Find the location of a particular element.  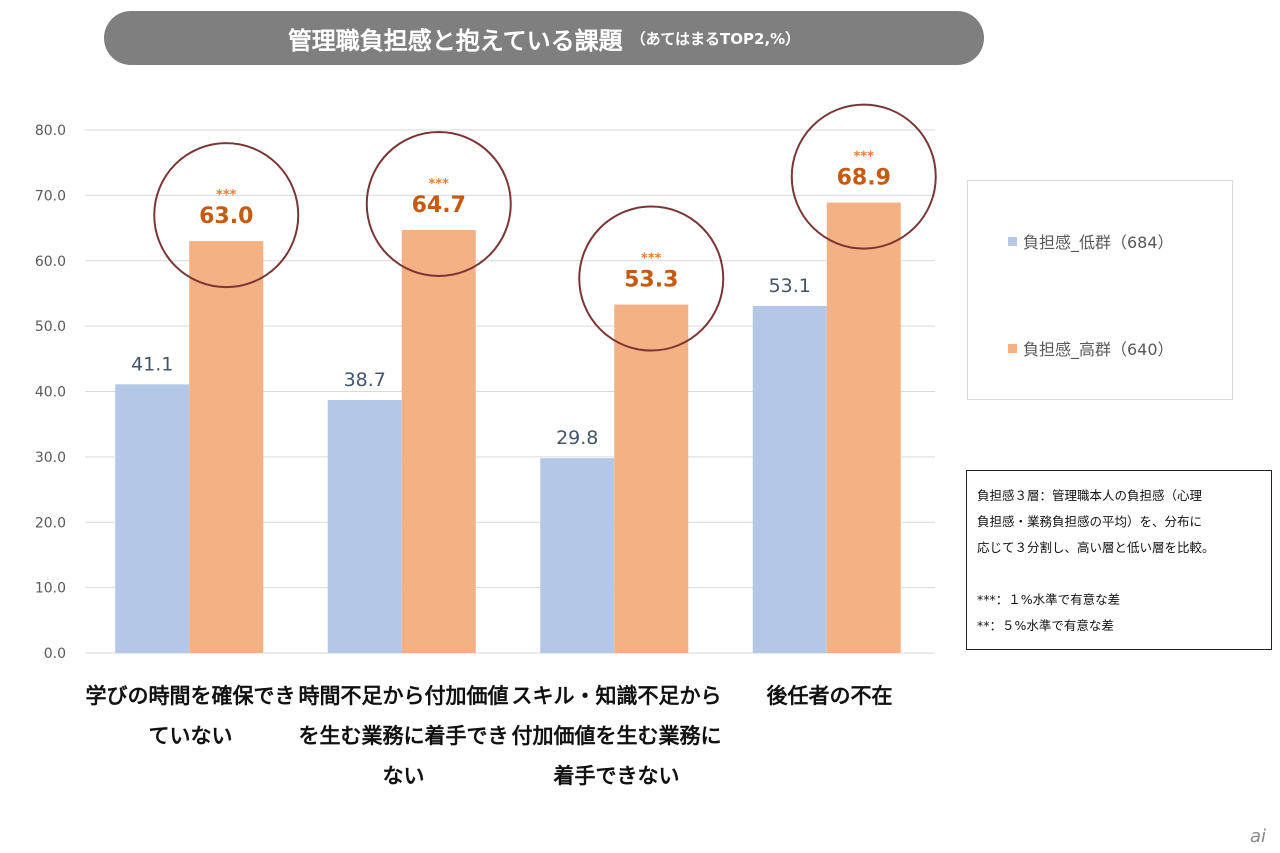

data-label: 53.3 is located at coordinates (651, 280).